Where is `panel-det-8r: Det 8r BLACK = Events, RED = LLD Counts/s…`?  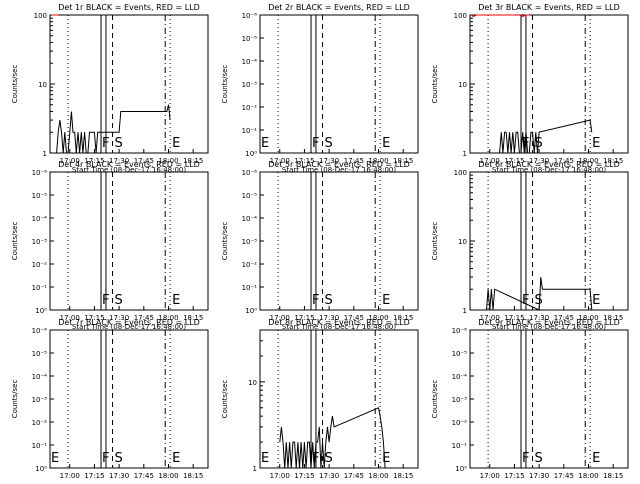 panel-det-8r: Det 8r BLACK = Events, RED = LLD Counts/s… is located at coordinates (320, 401).